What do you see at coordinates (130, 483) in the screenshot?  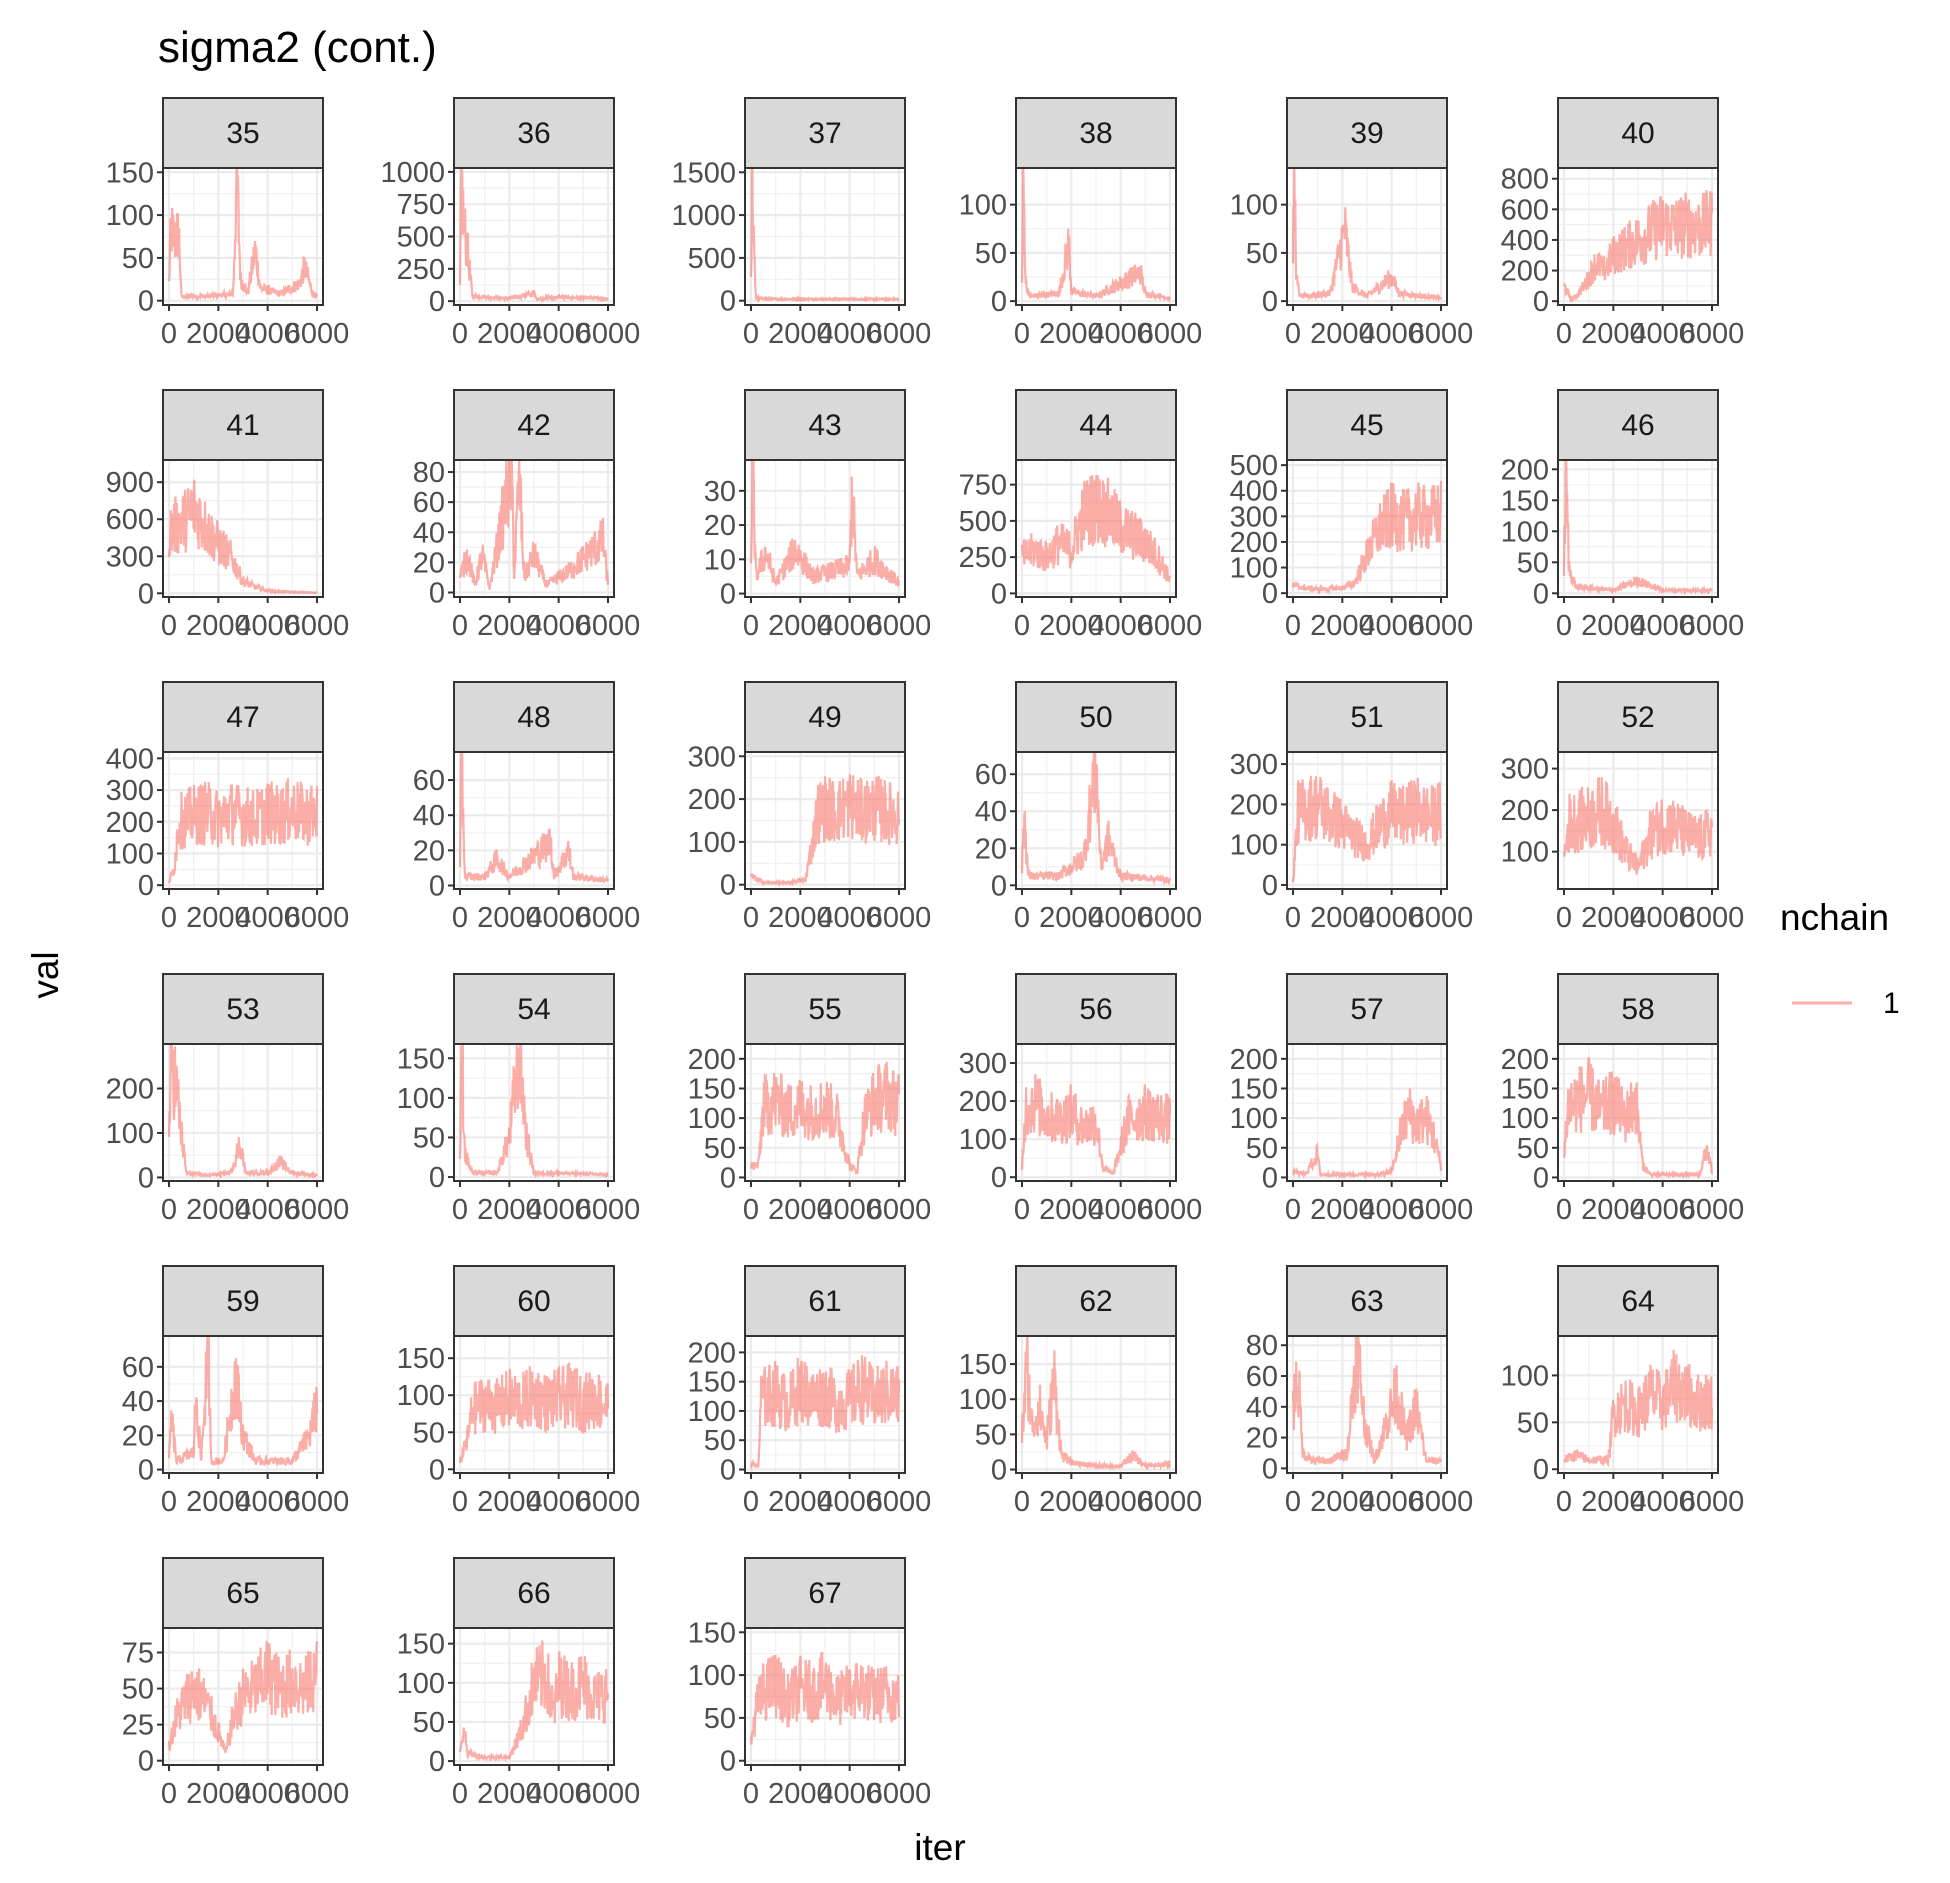 I see `y-tick-label: 900` at bounding box center [130, 483].